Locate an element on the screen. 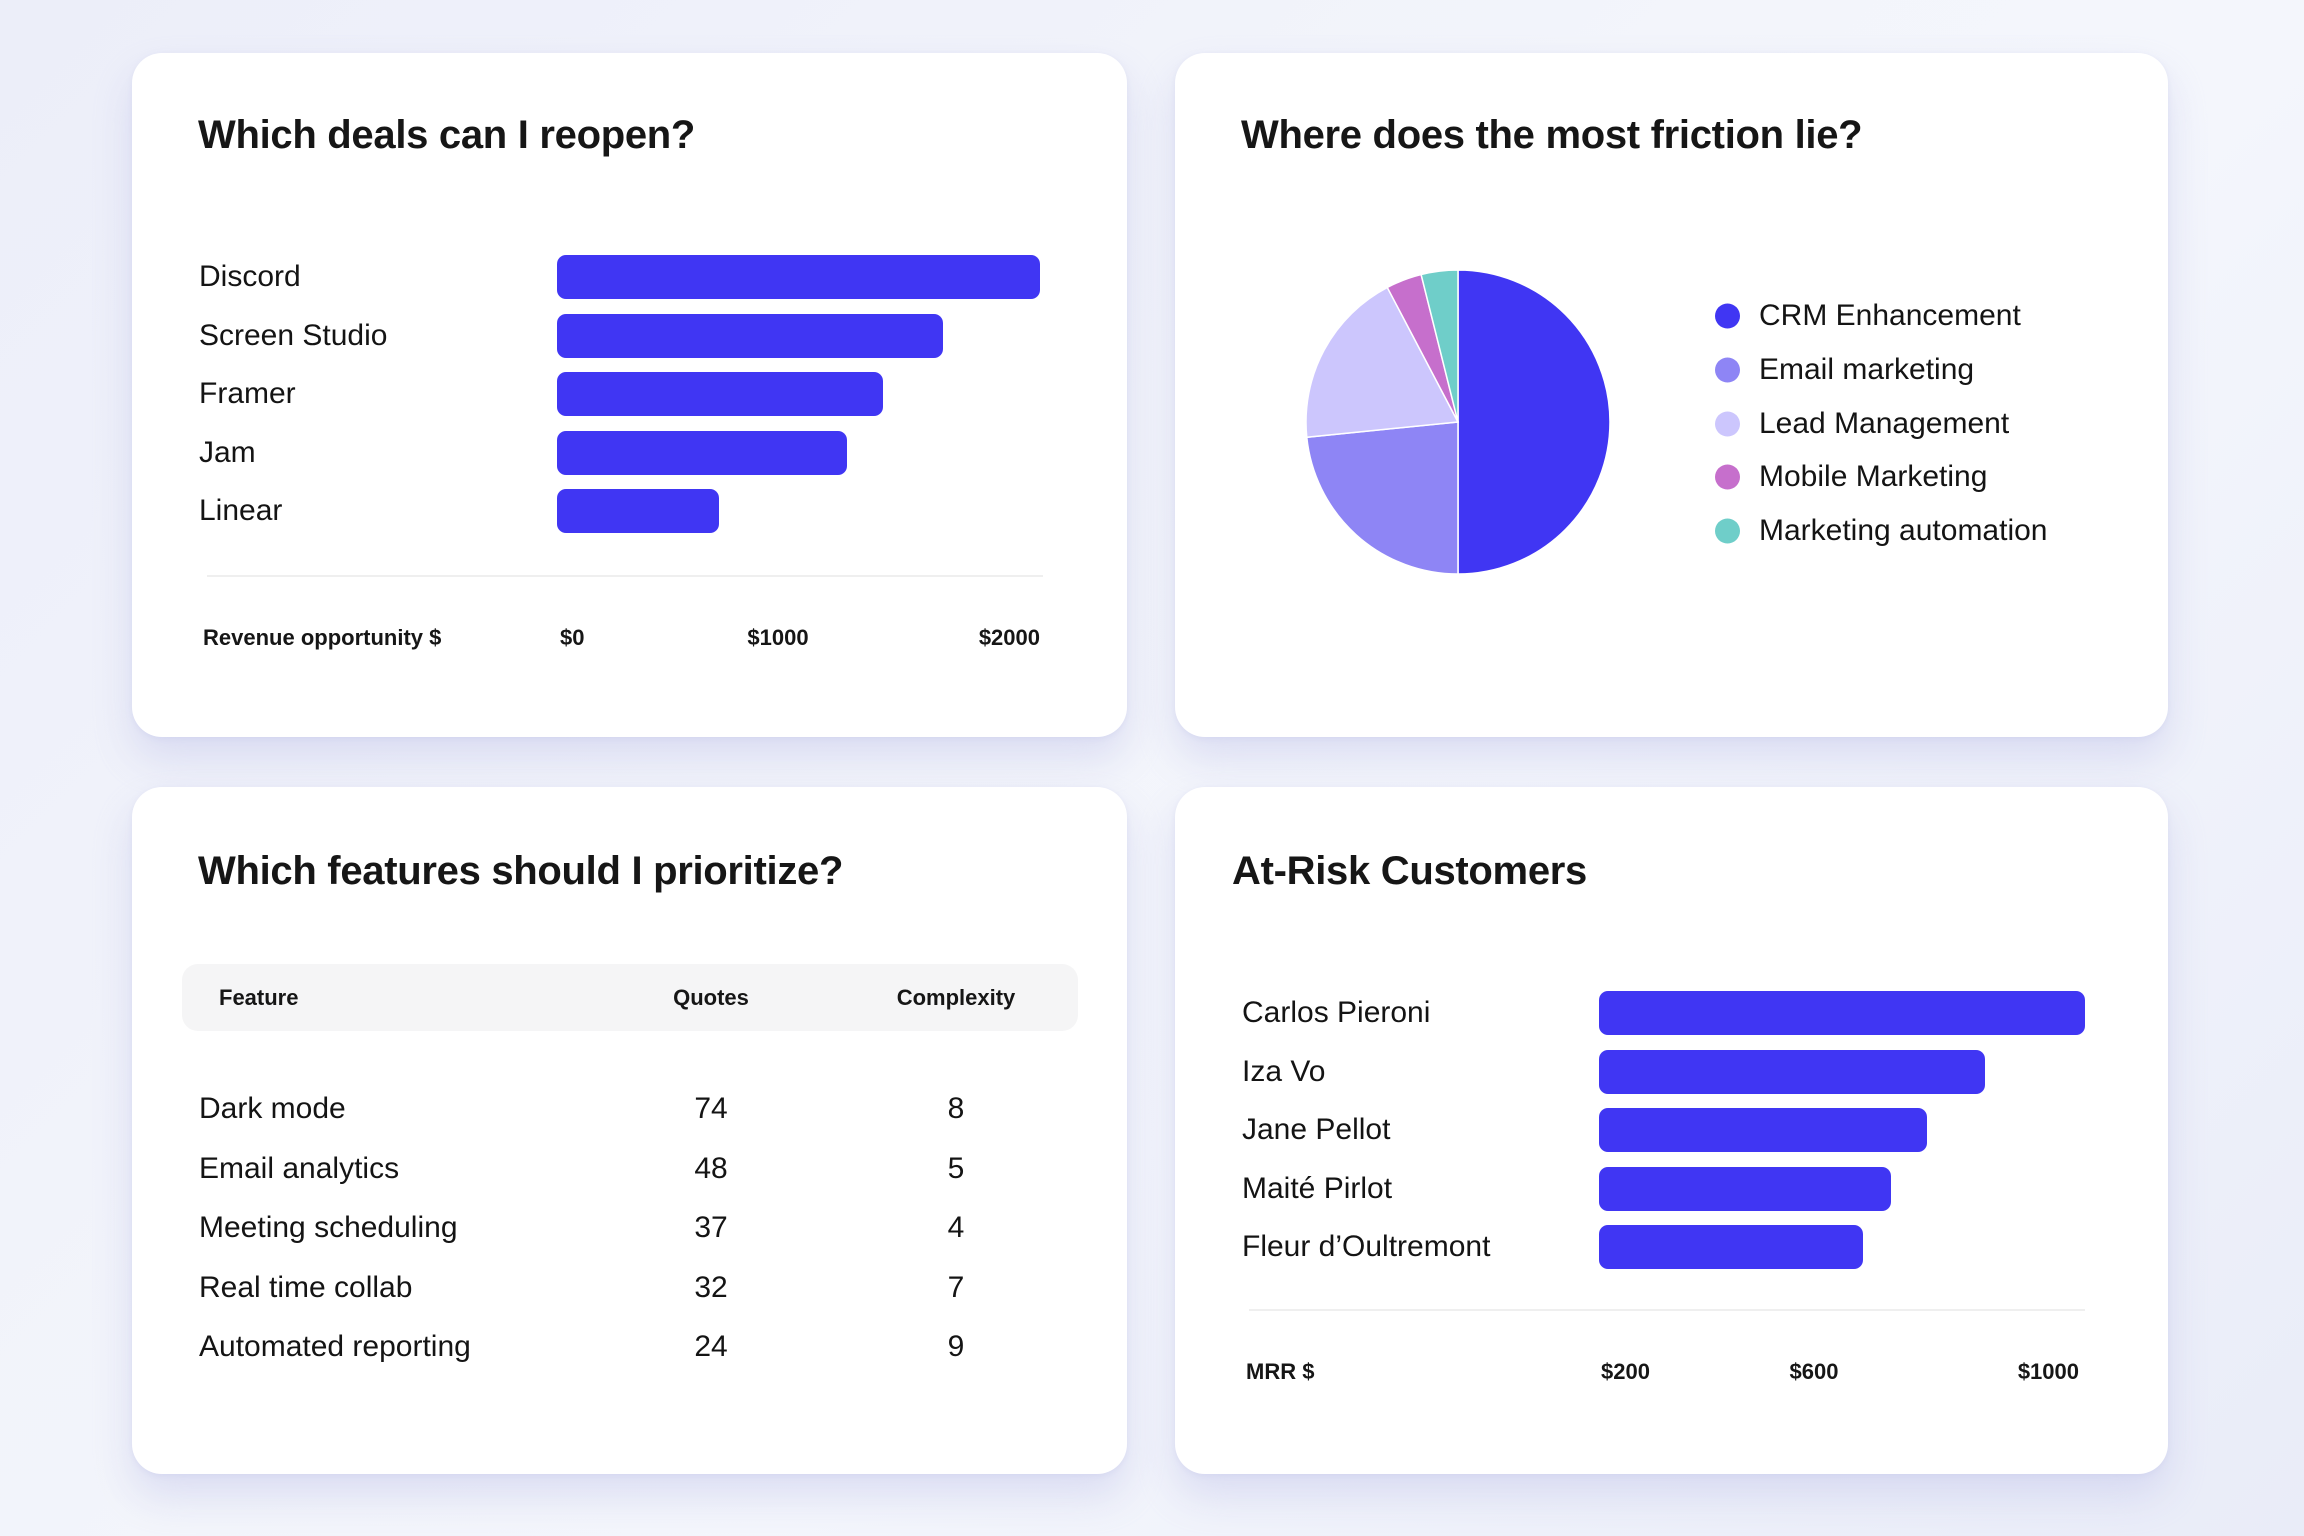  feature-name-cell: Dark mode is located at coordinates (272, 1108).